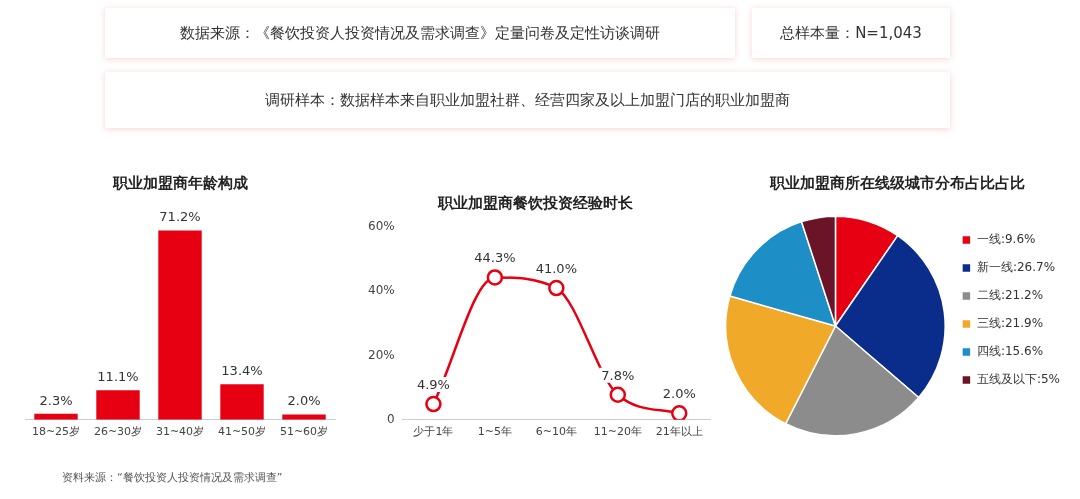 The height and width of the screenshot is (499, 1080). Describe the element at coordinates (242, 371) in the screenshot. I see `data-label: 13.4%` at that location.